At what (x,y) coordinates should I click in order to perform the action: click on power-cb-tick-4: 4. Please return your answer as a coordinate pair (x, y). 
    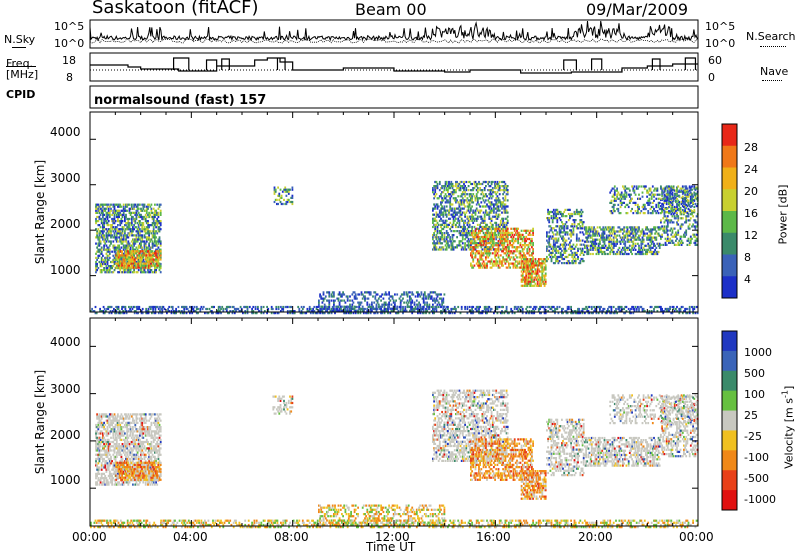
    Looking at the image, I should click on (747, 279).